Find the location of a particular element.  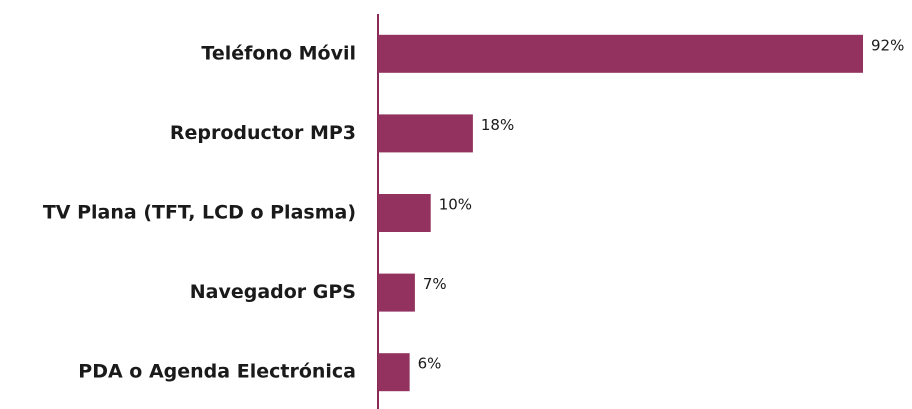

value-label: 7% is located at coordinates (435, 284).